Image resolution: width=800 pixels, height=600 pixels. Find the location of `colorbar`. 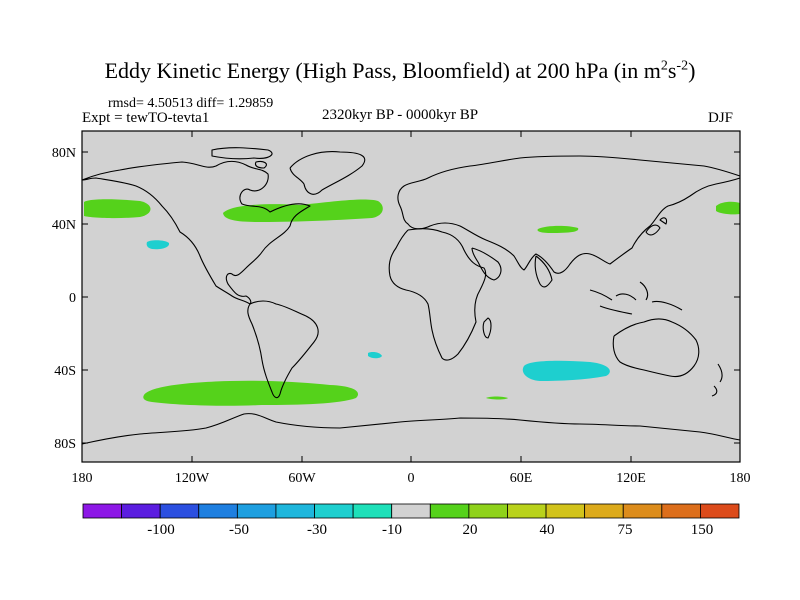

colorbar is located at coordinates (411, 511).